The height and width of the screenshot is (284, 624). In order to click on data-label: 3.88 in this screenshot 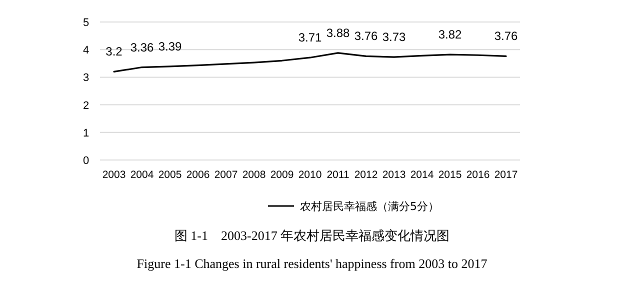, I will do `click(338, 33)`.